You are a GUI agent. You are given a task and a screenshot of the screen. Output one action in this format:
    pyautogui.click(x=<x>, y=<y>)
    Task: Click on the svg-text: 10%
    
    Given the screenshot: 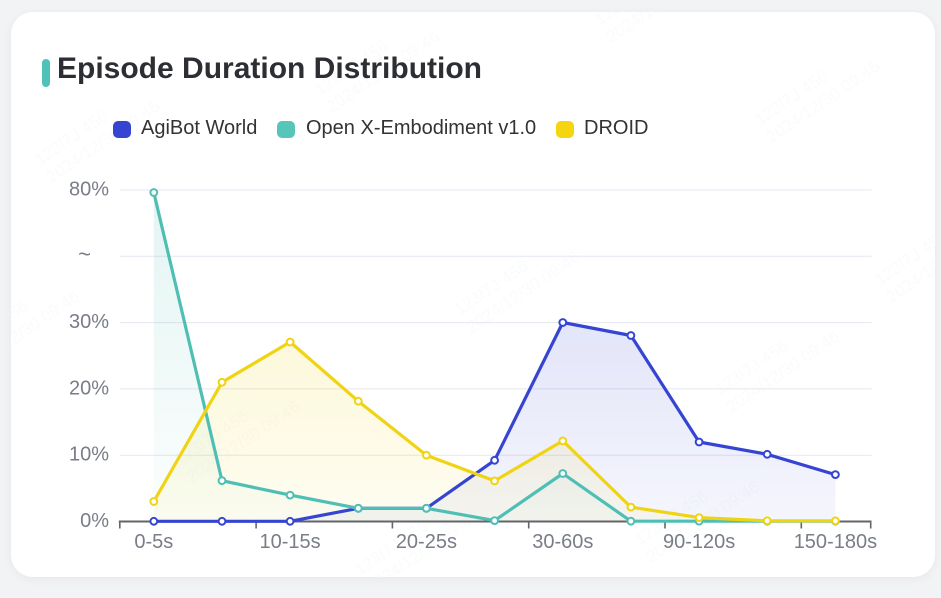 What is the action you would take?
    pyautogui.click(x=89, y=455)
    